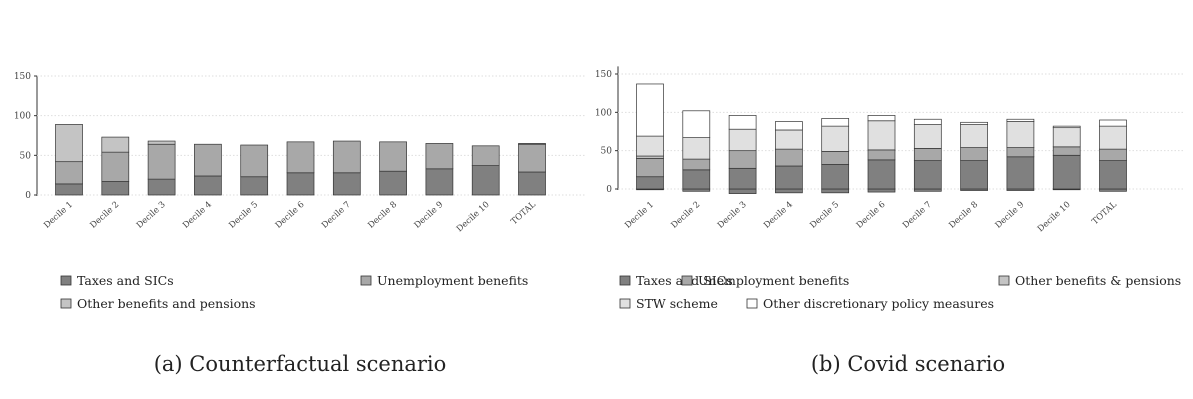 Image resolution: width=1193 pixels, height=399 pixels. I want to click on legend-swatch-stw-scheme, so click(625, 303).